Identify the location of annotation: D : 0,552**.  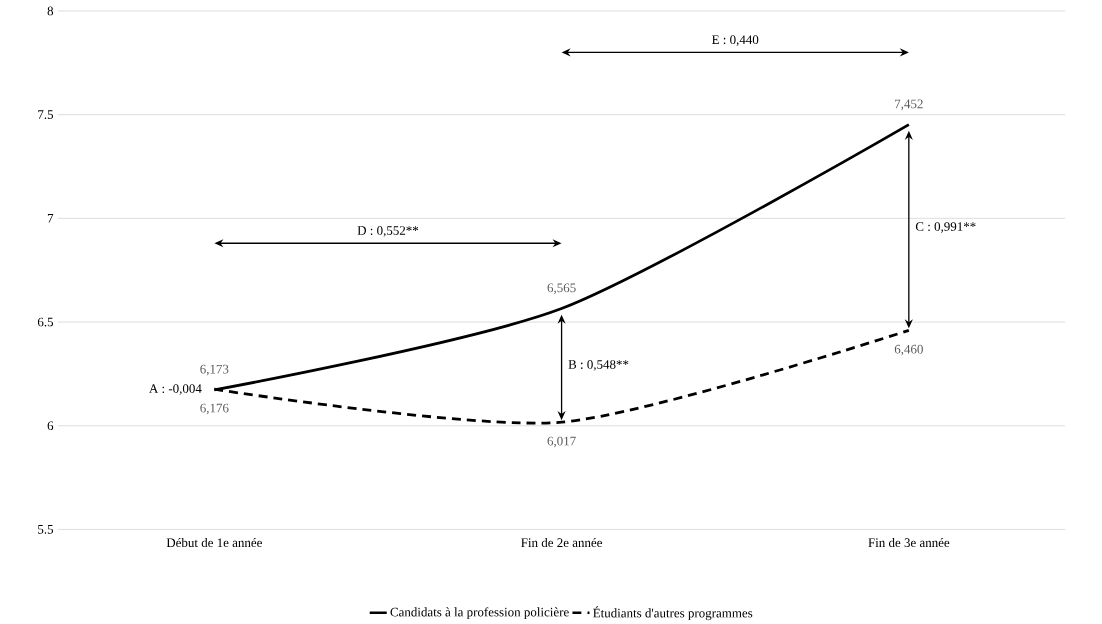
(388, 231).